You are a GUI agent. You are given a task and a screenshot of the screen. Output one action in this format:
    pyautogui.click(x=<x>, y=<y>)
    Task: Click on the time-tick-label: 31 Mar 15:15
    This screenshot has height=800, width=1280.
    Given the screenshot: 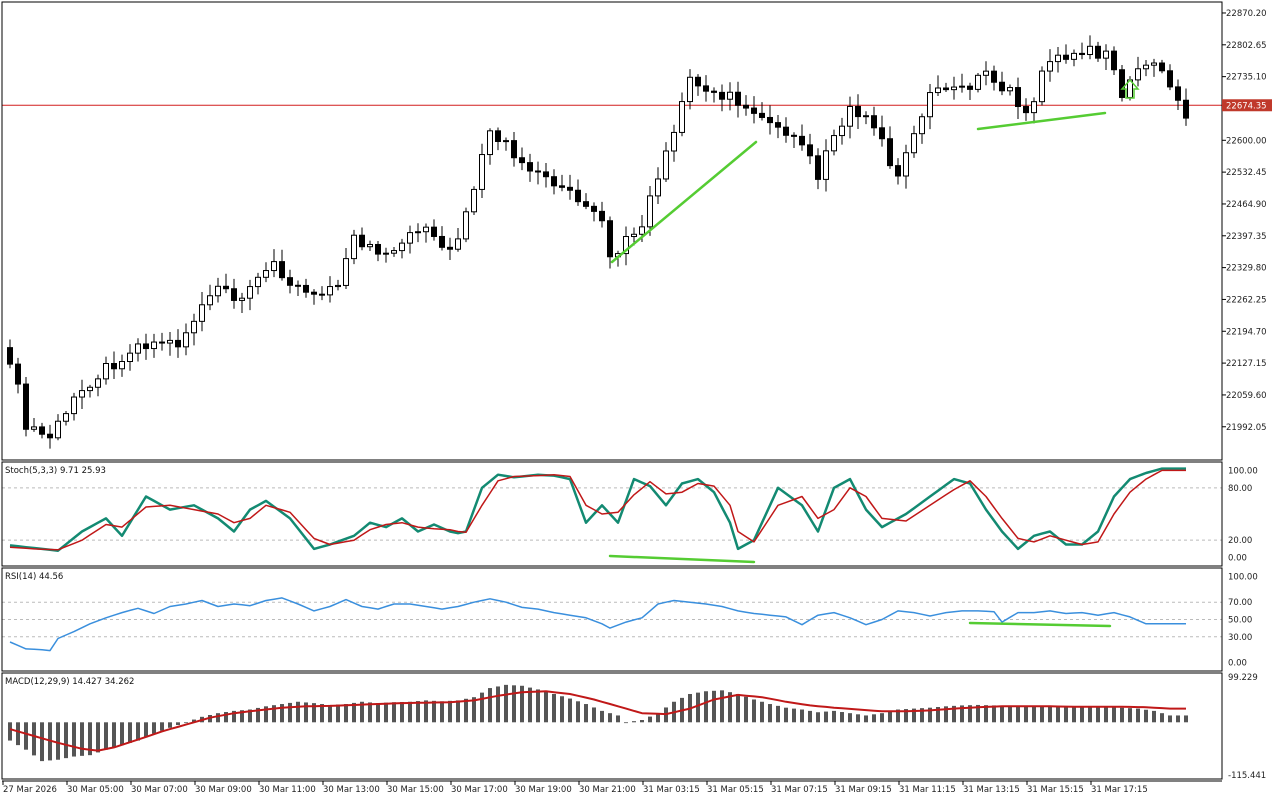 What is the action you would take?
    pyautogui.click(x=1055, y=790)
    